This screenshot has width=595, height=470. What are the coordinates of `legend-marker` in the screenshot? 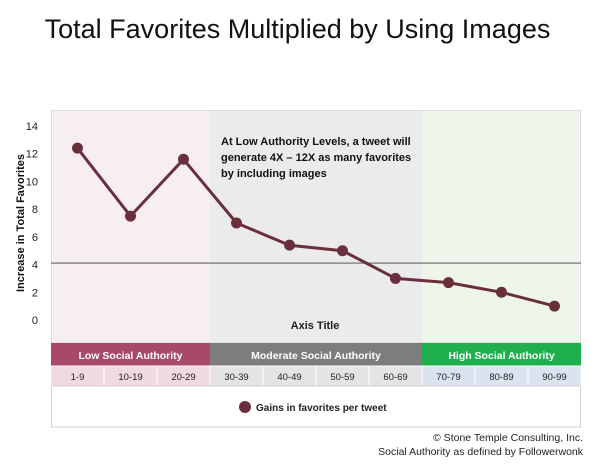 It's located at (245, 407).